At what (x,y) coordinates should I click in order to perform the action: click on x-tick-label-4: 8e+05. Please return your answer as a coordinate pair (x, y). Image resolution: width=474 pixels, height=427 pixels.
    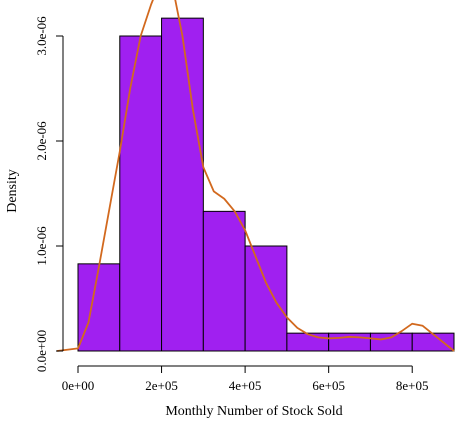
    Looking at the image, I should click on (412, 385).